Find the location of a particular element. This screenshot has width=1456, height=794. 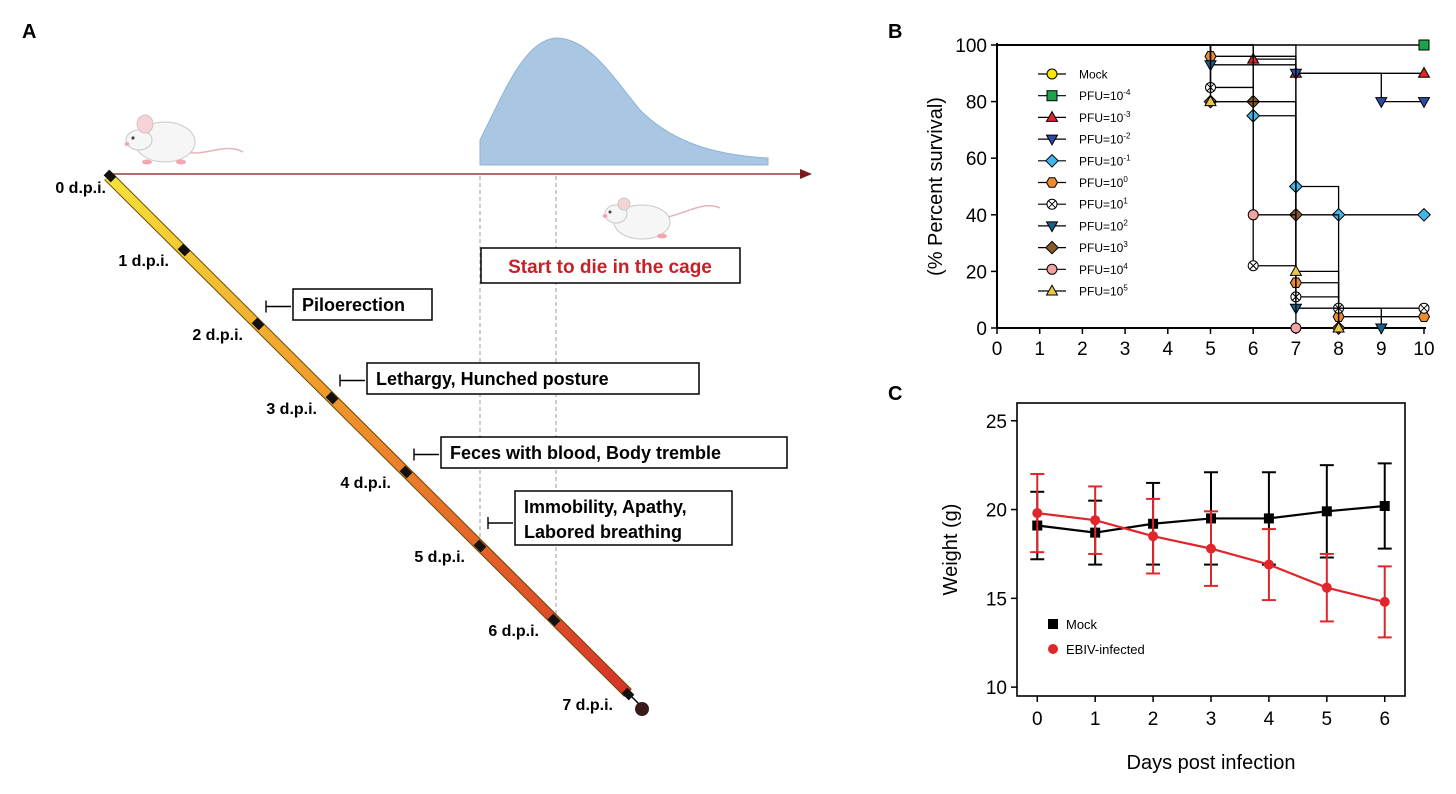

x-tick-label: 5 is located at coordinates (1327, 719).